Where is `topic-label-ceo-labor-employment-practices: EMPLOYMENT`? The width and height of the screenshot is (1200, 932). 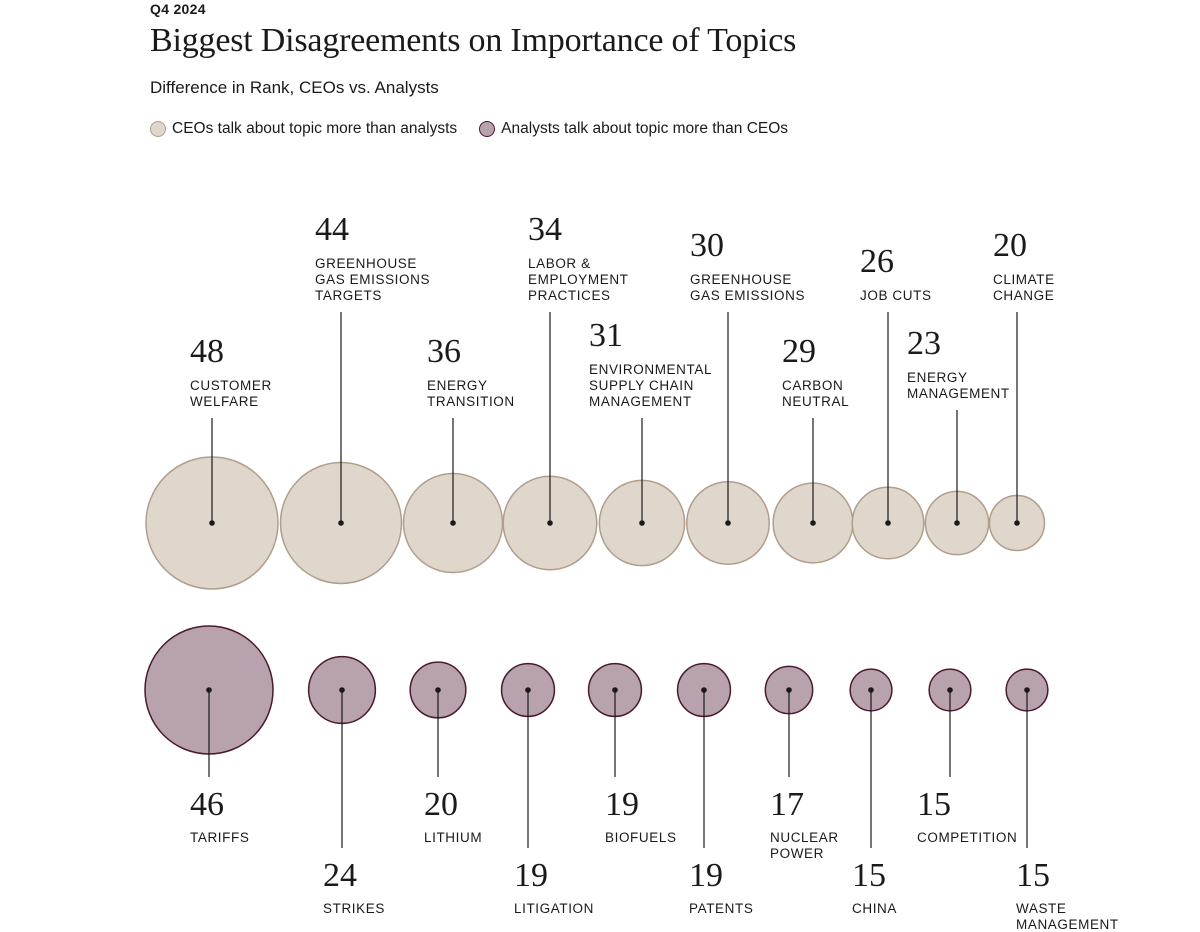 topic-label-ceo-labor-employment-practices: EMPLOYMENT is located at coordinates (578, 279).